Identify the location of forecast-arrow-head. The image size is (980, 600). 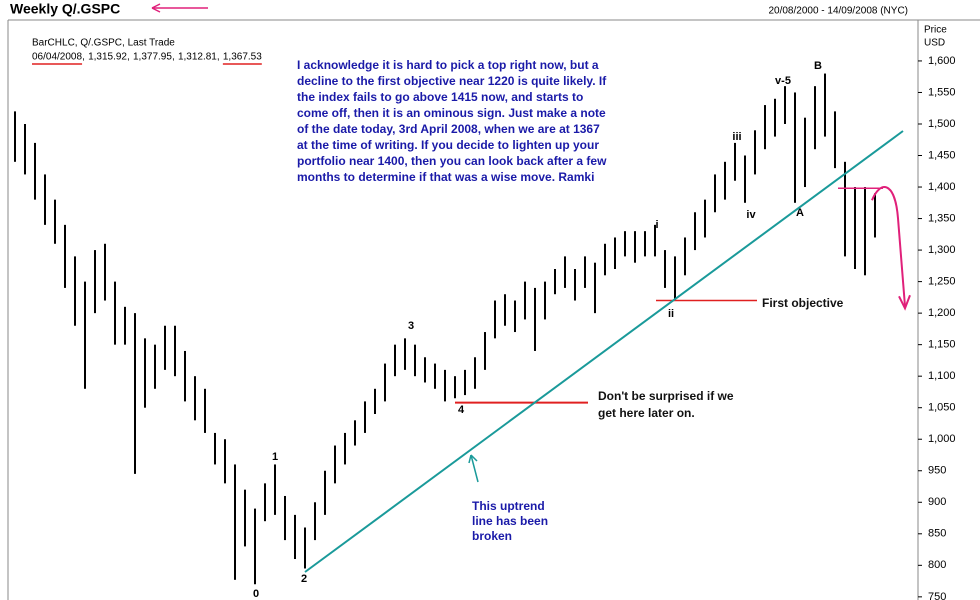
(904, 302).